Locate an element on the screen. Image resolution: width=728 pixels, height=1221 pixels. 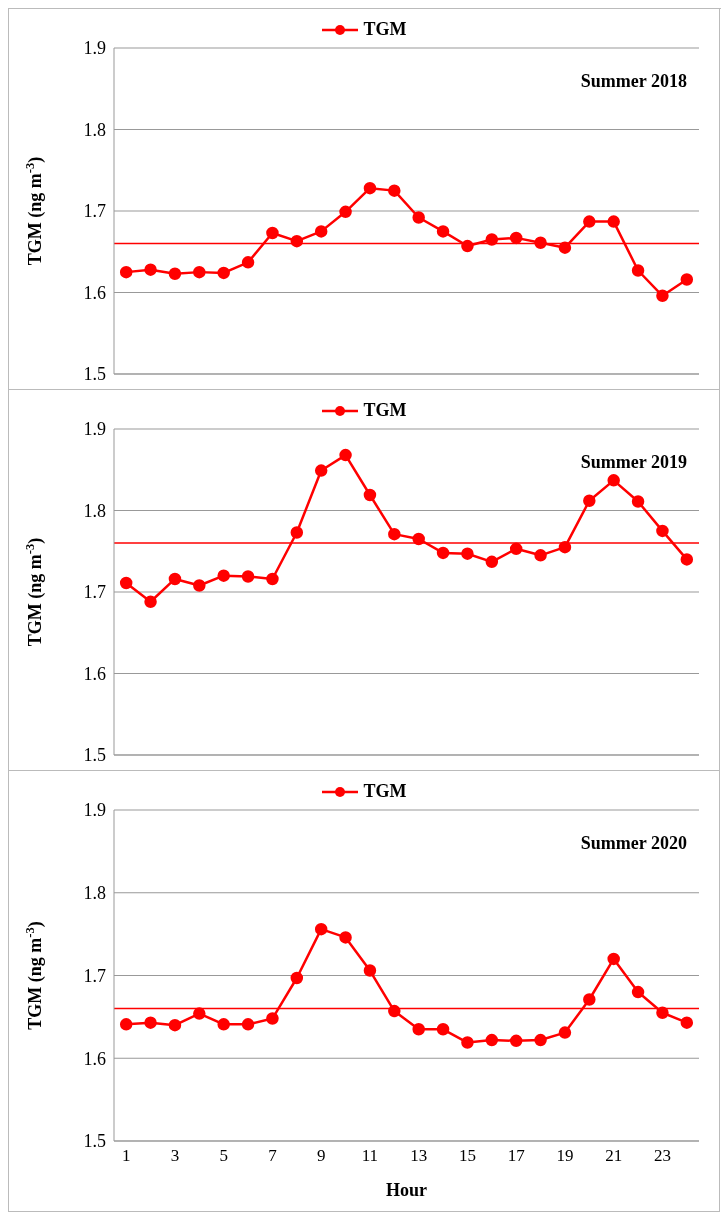
x-tick-label: 7 is located at coordinates (273, 1156).